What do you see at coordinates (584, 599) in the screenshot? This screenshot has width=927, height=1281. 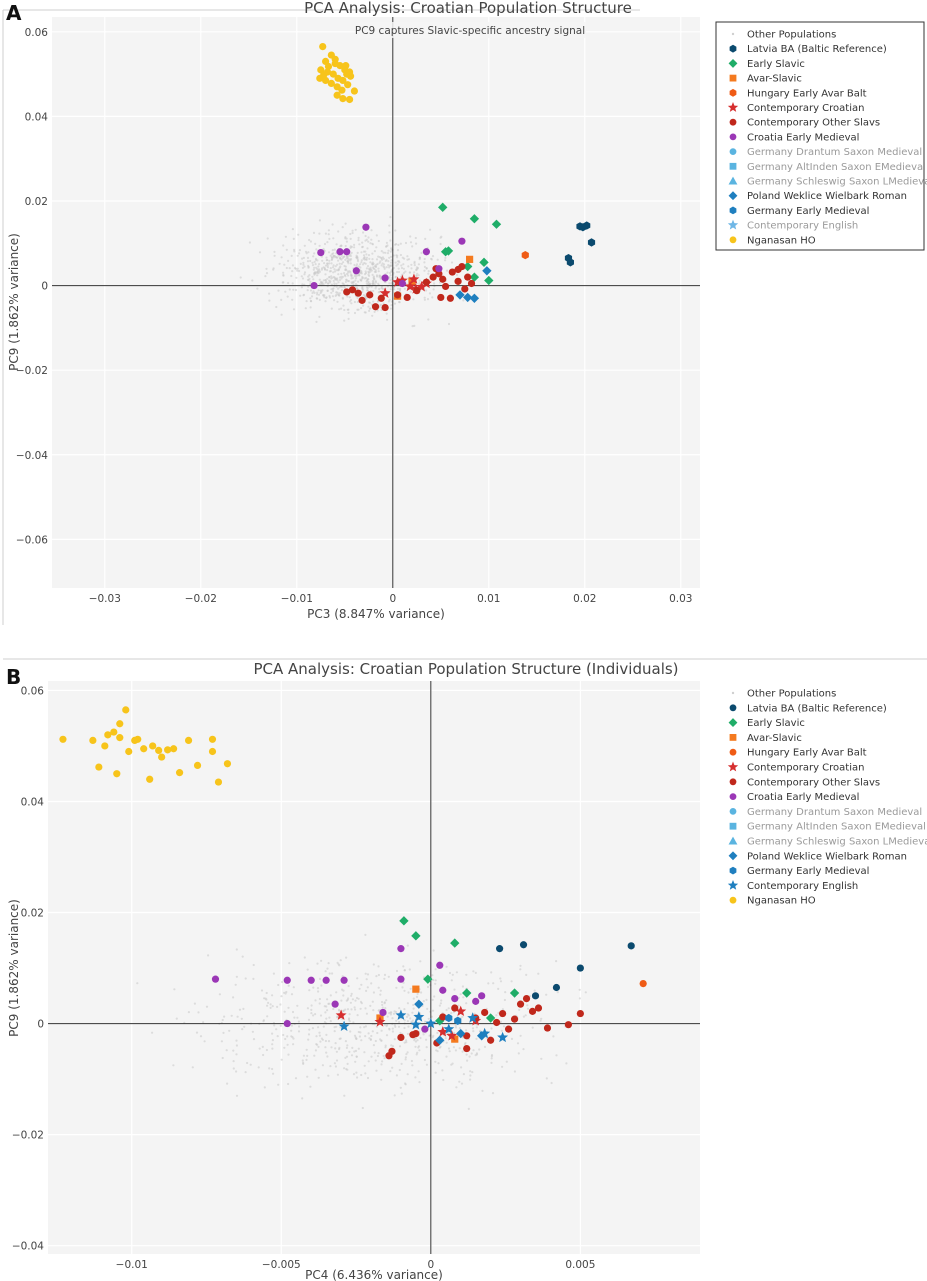 I see `x-tick-label: 0.02` at bounding box center [584, 599].